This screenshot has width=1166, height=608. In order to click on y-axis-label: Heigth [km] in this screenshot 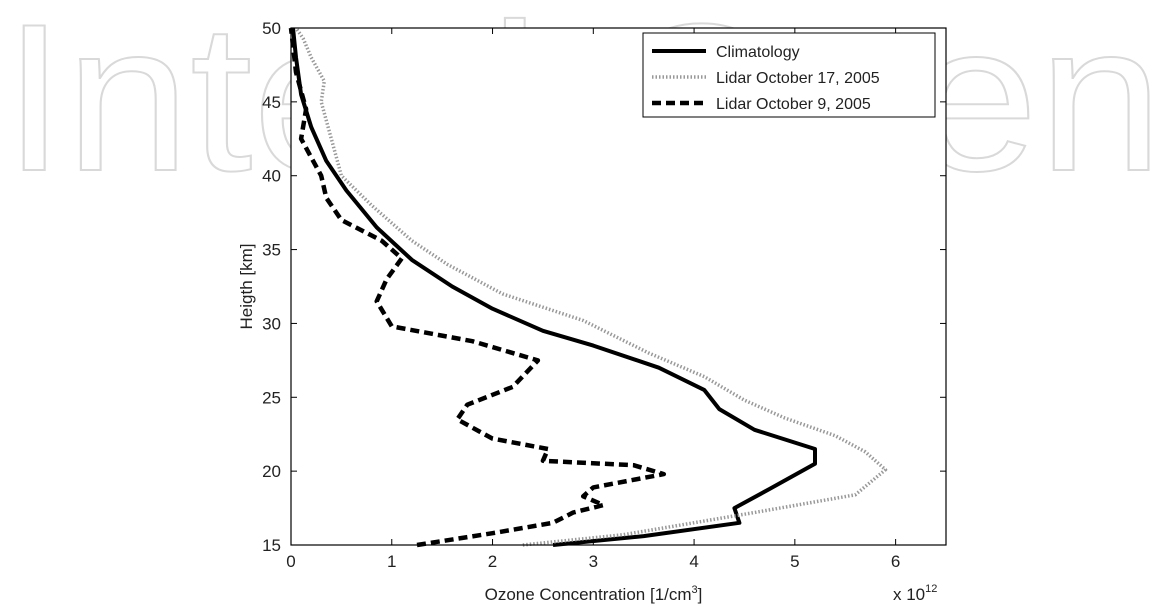, I will do `click(246, 287)`.